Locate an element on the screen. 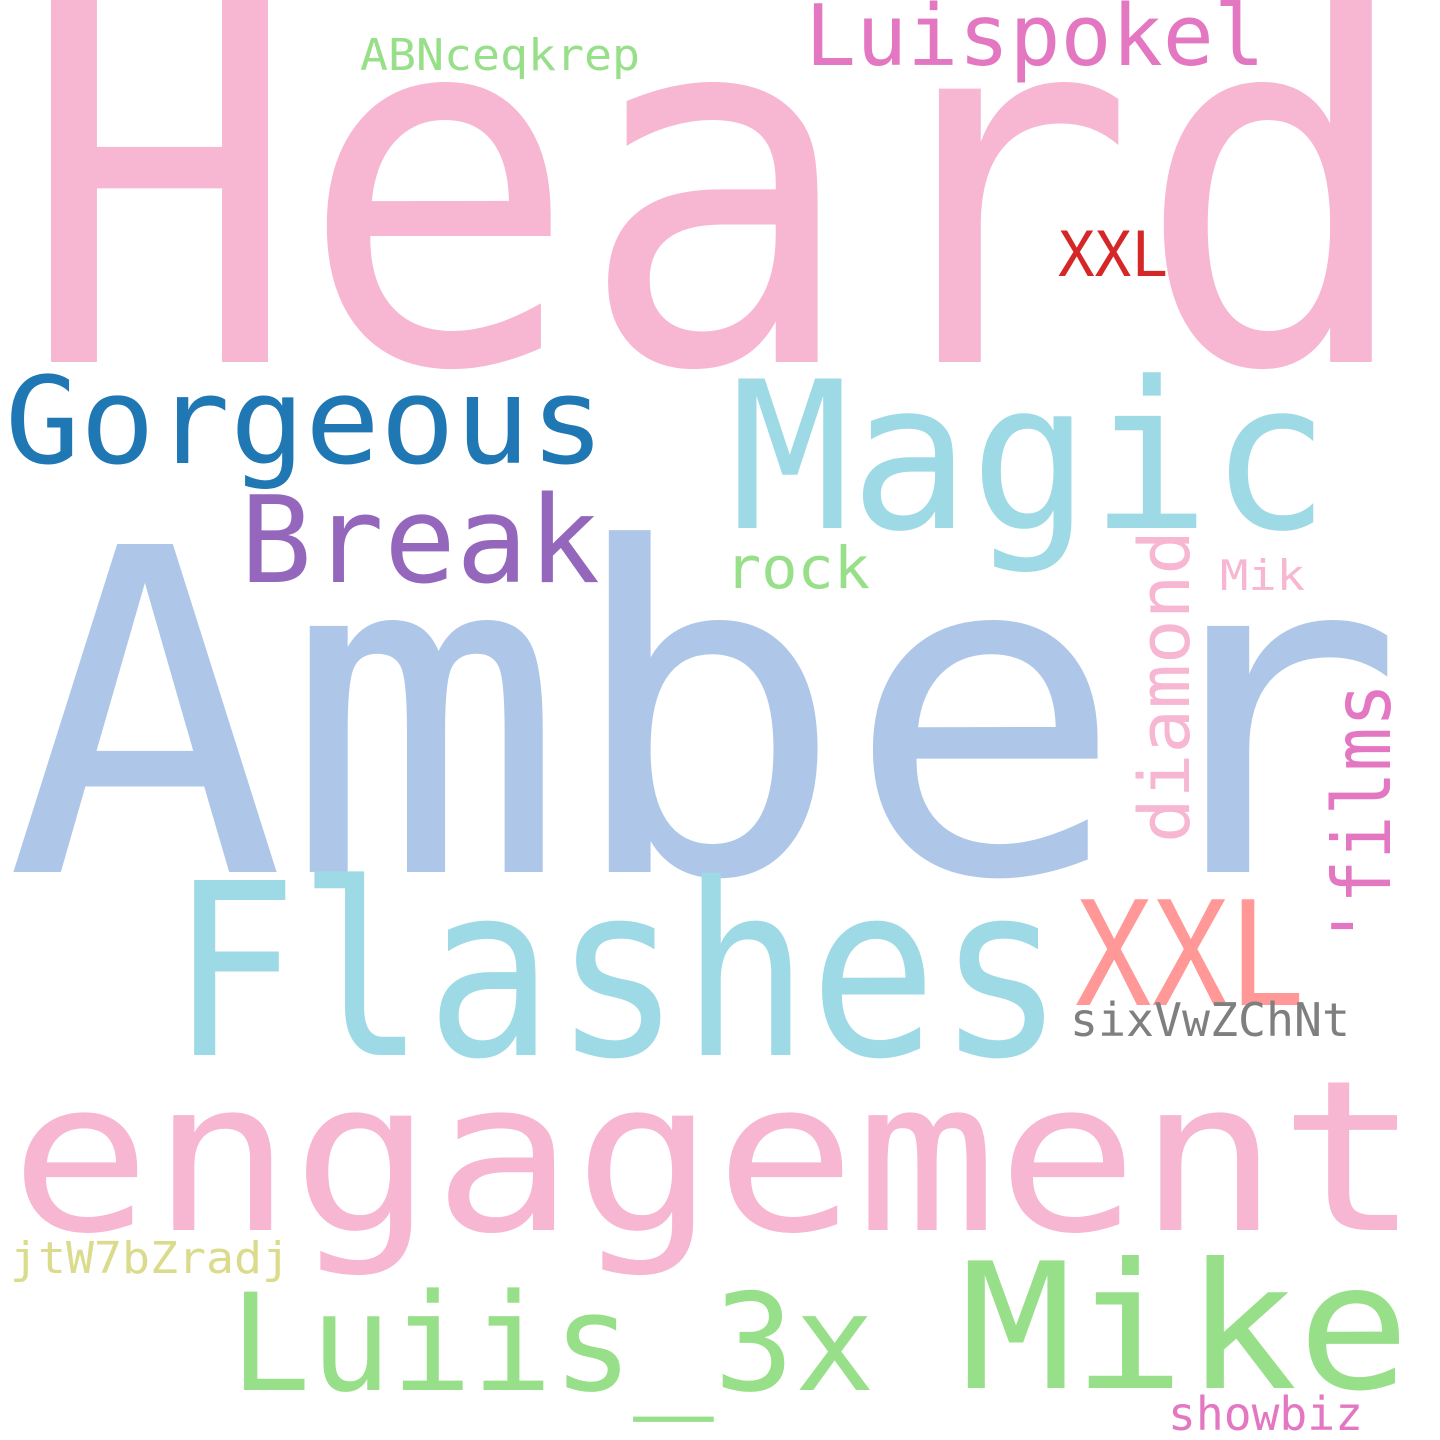  word-sixvwzchnt: sixVwZChNt is located at coordinates (1210, 1020).